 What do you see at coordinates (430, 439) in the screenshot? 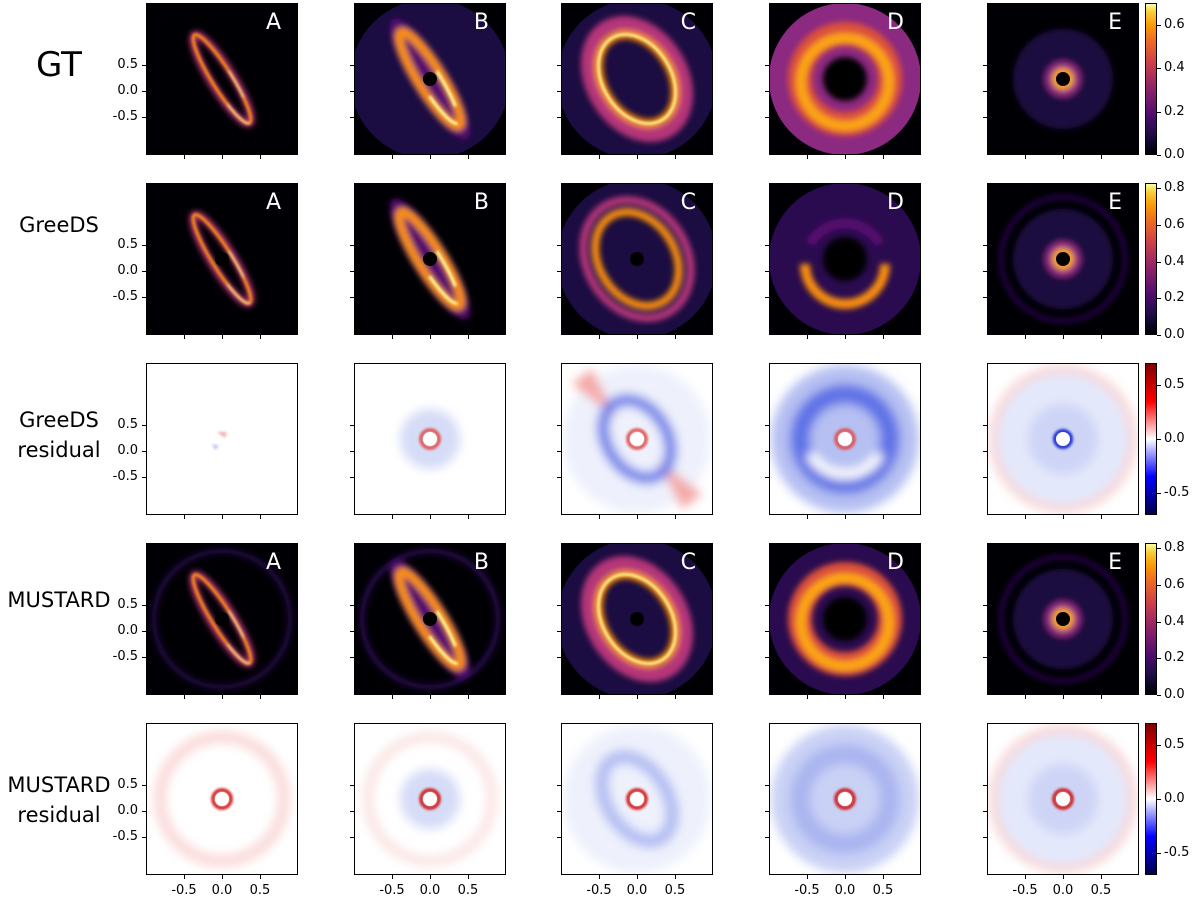
I see `panel-greeds-residual-b` at bounding box center [430, 439].